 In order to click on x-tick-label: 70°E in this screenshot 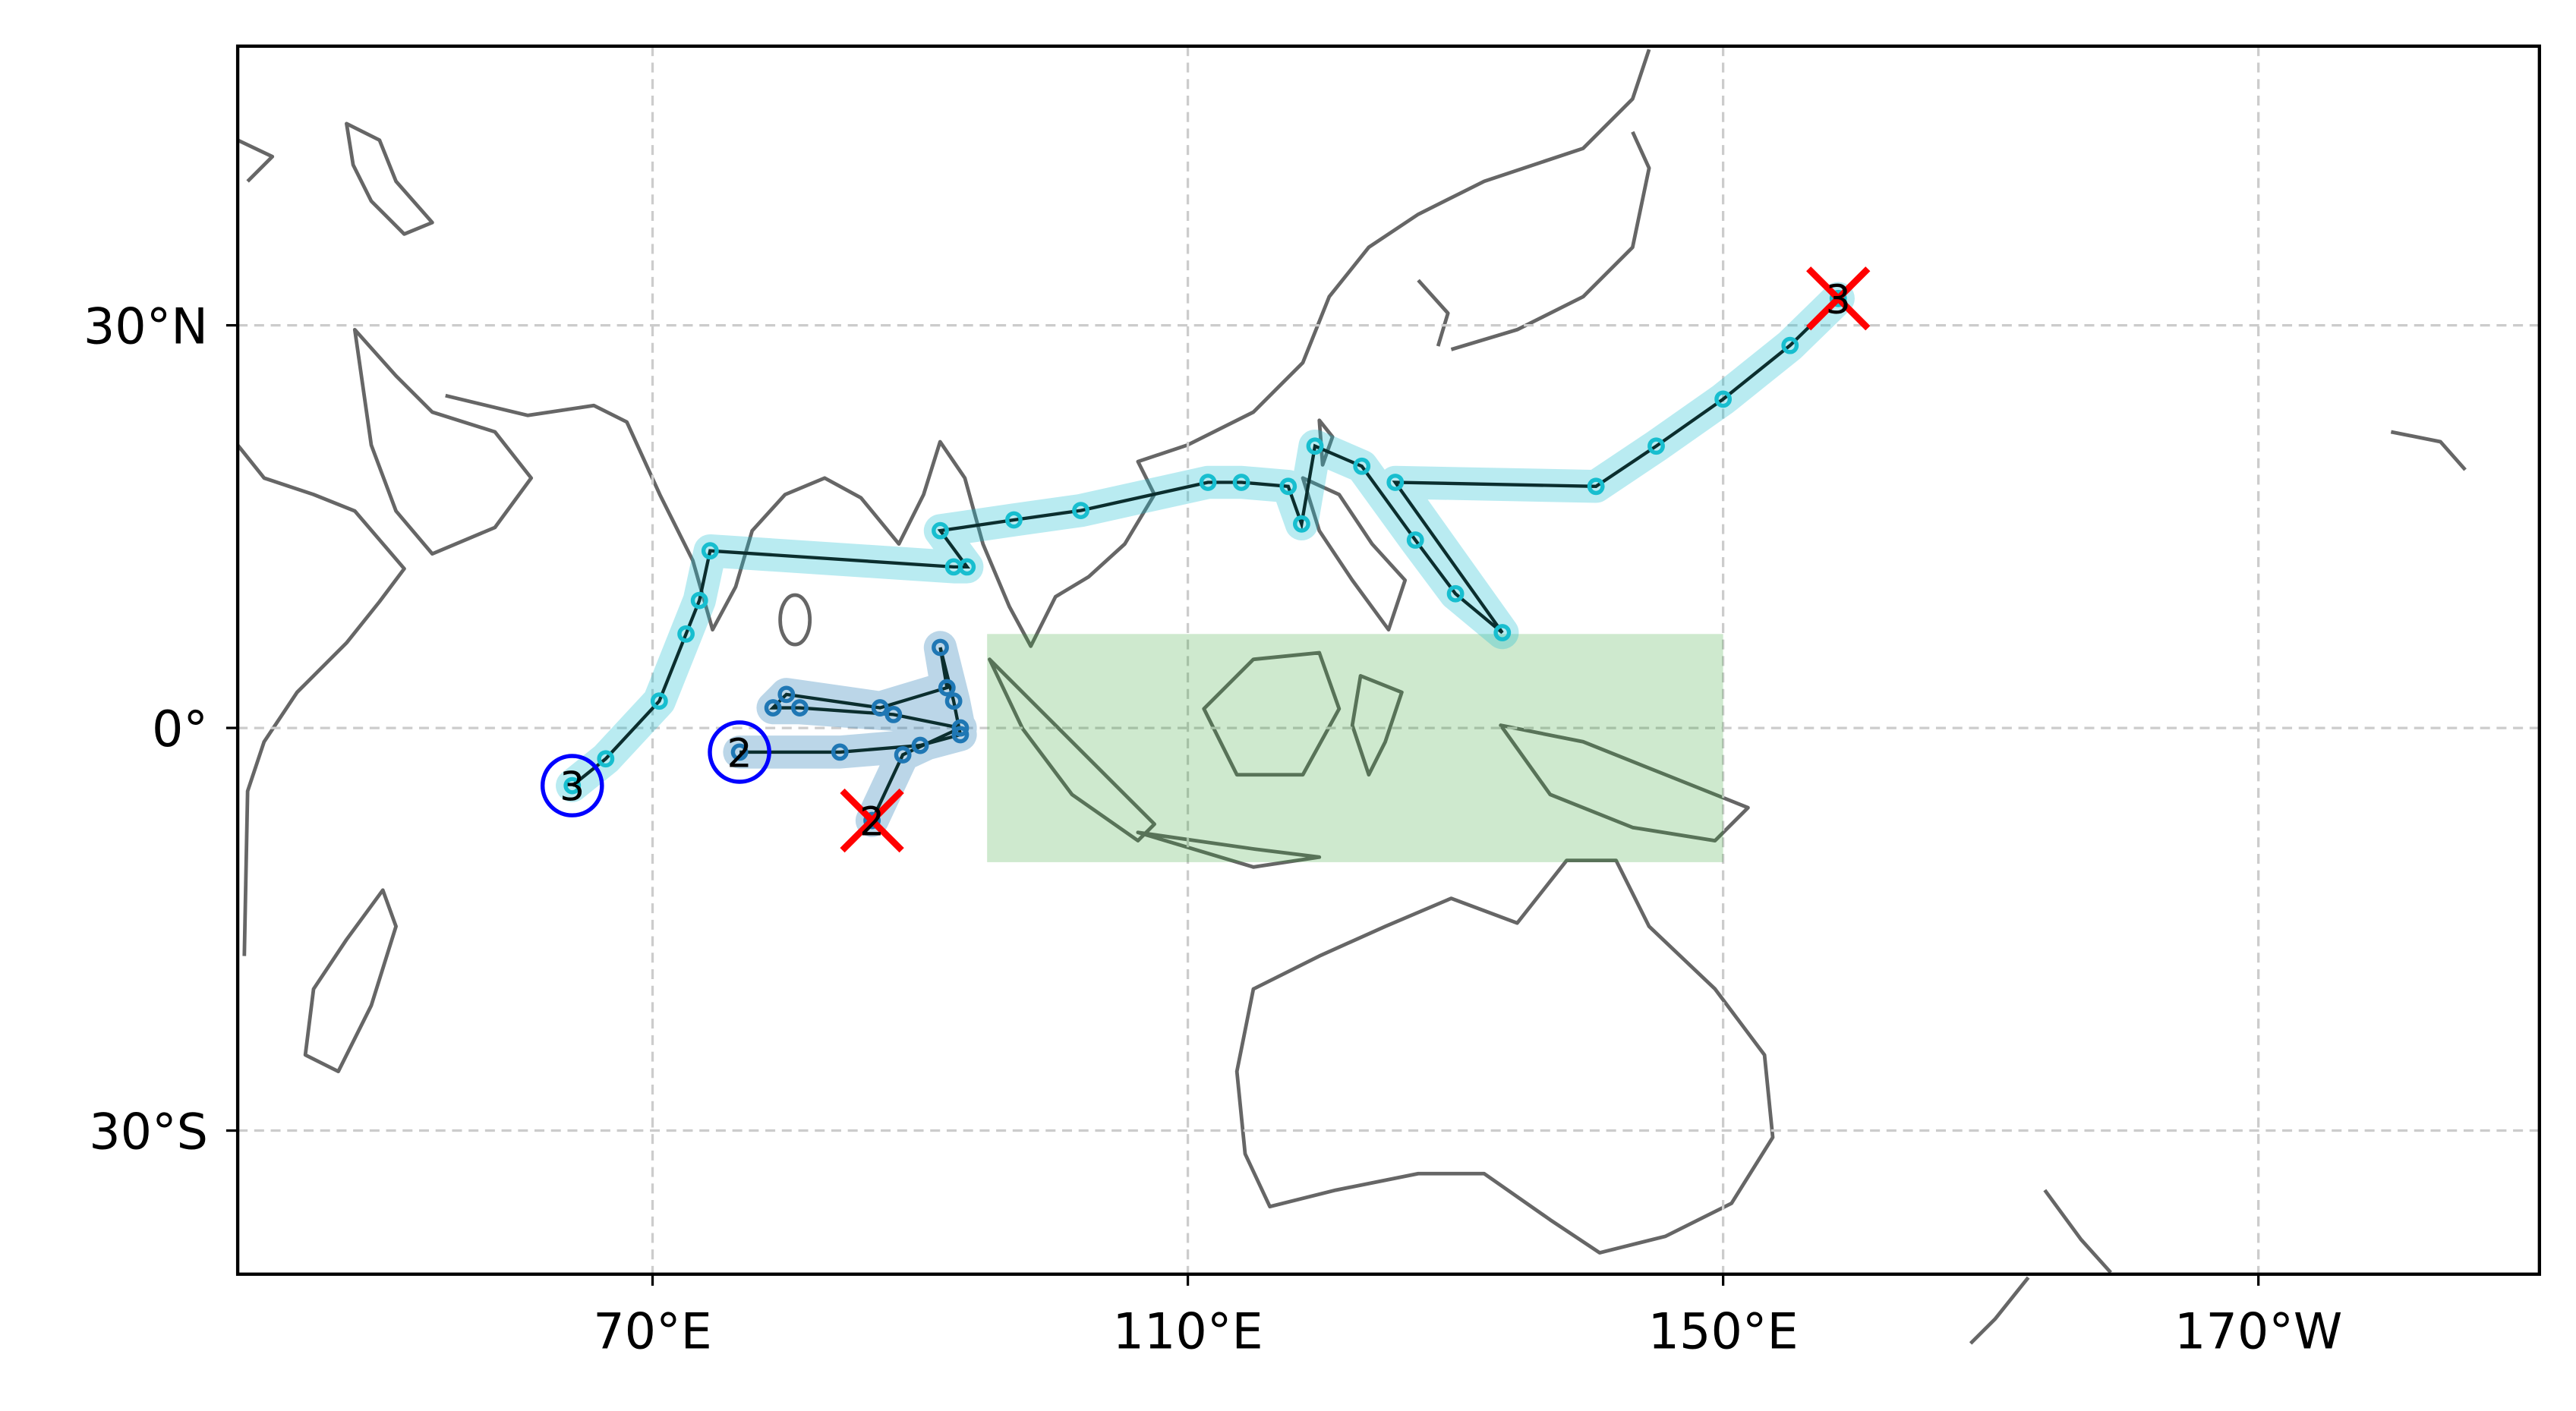, I will do `click(652, 1331)`.